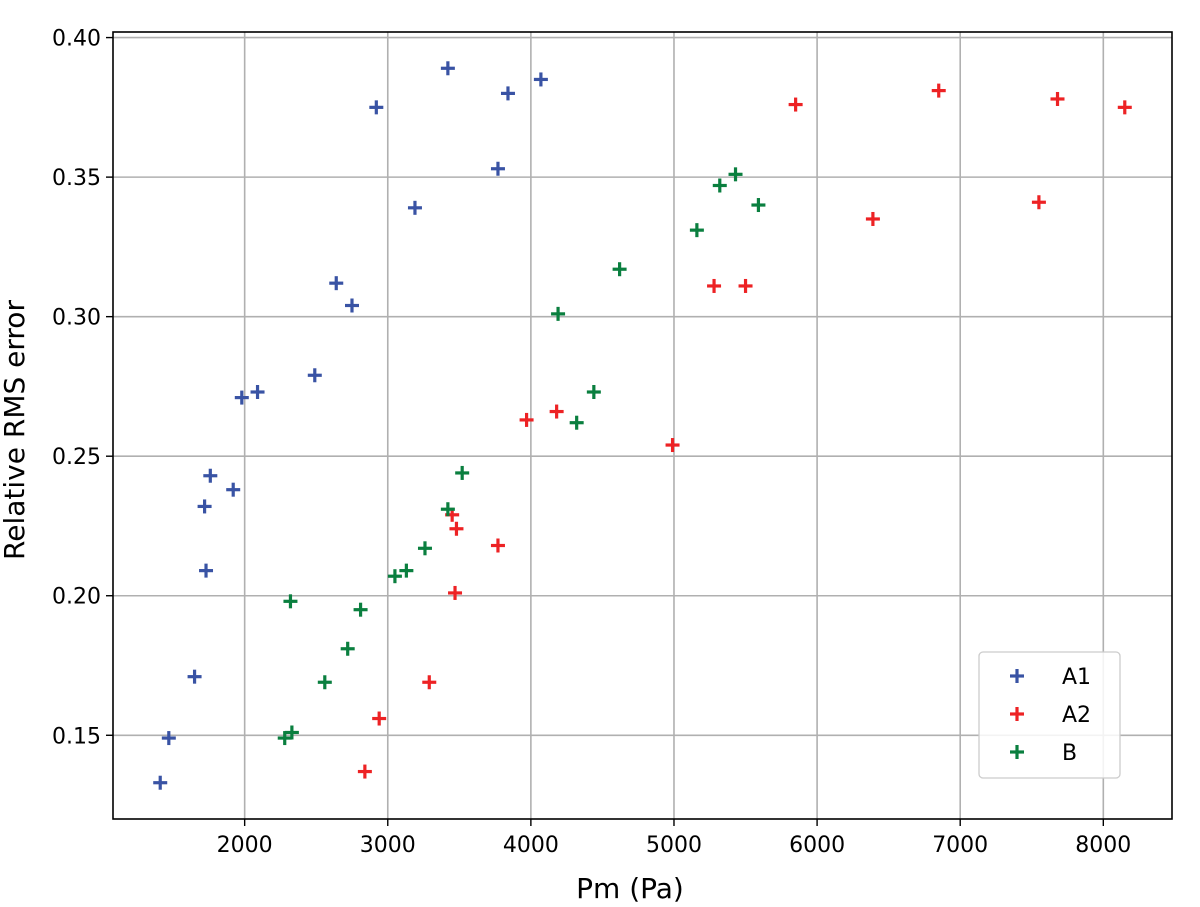 The image size is (1200, 907). I want to click on y-axis-label: Relative RMS error, so click(15, 430).